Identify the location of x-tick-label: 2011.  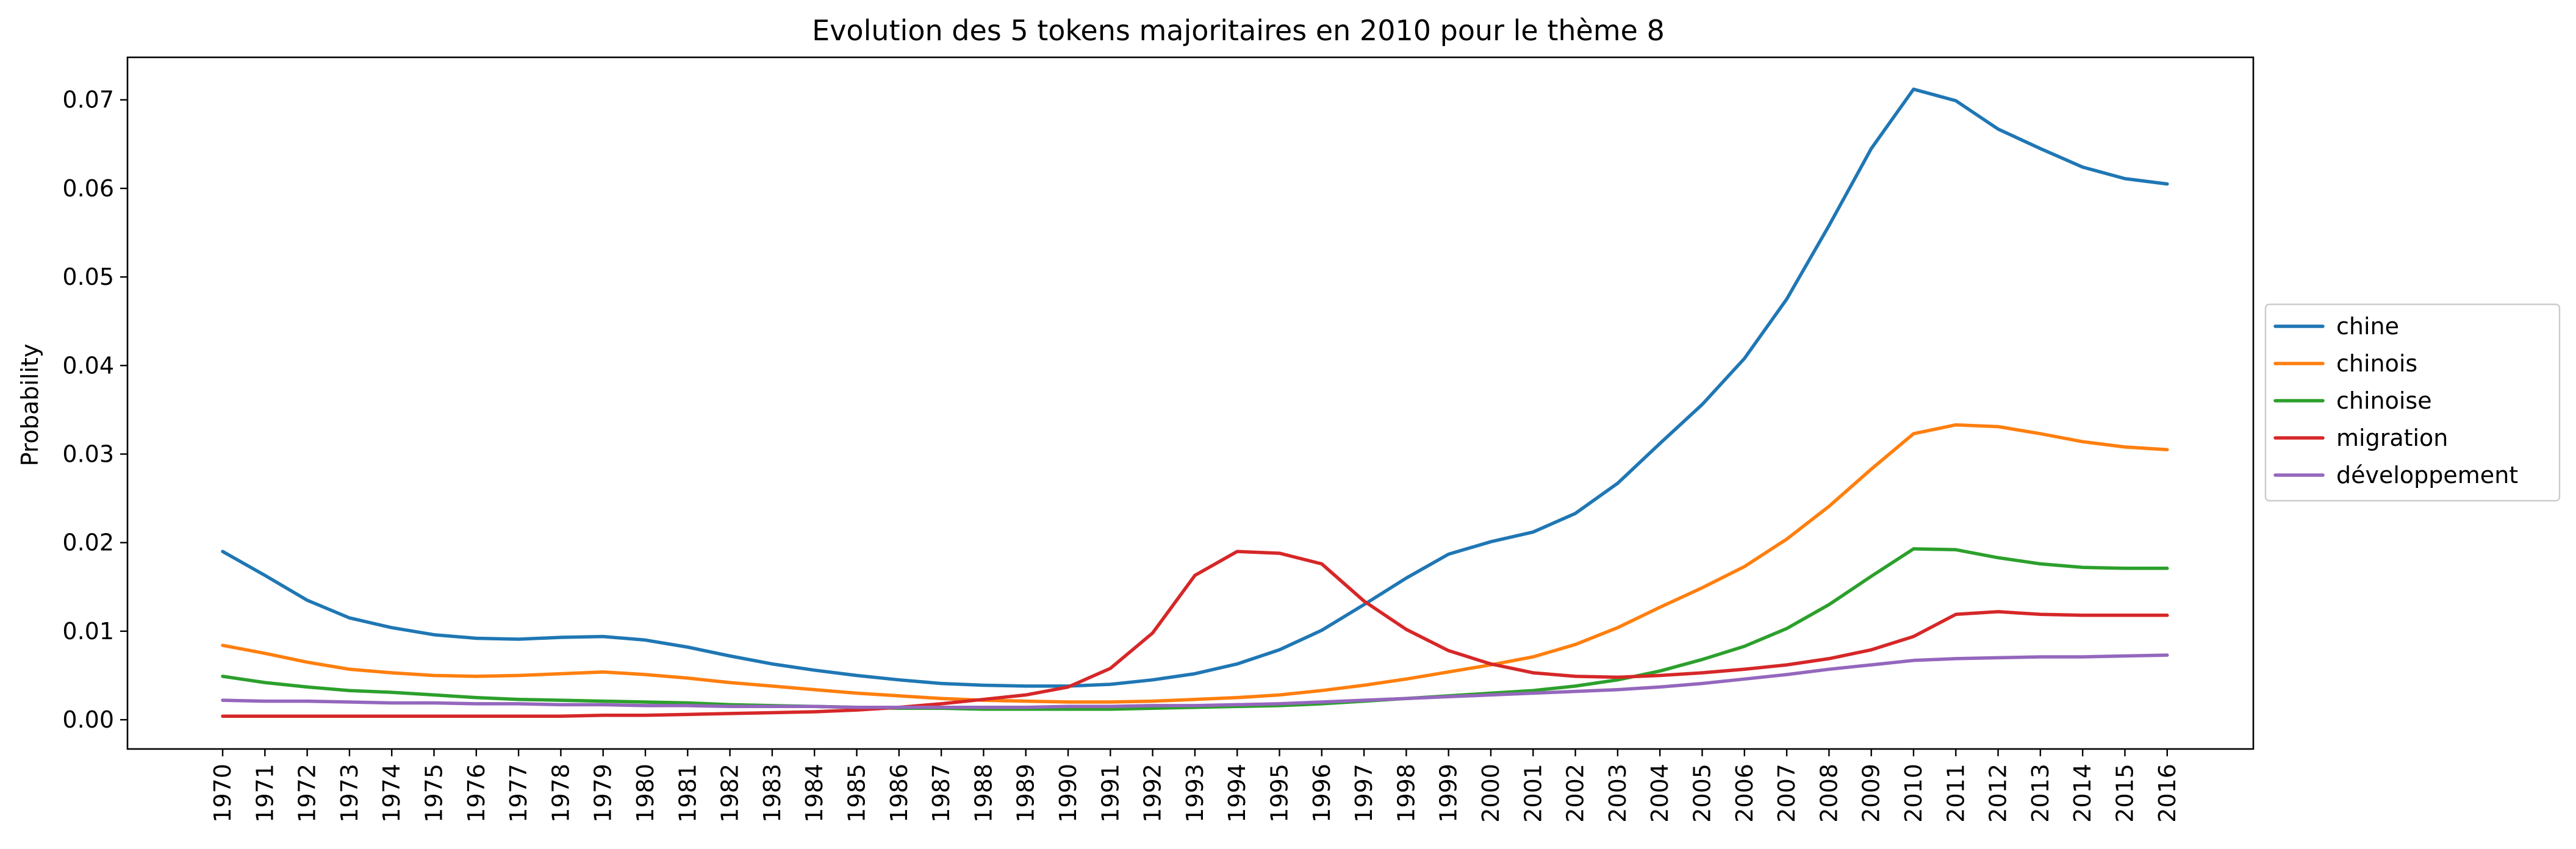
(1956, 794).